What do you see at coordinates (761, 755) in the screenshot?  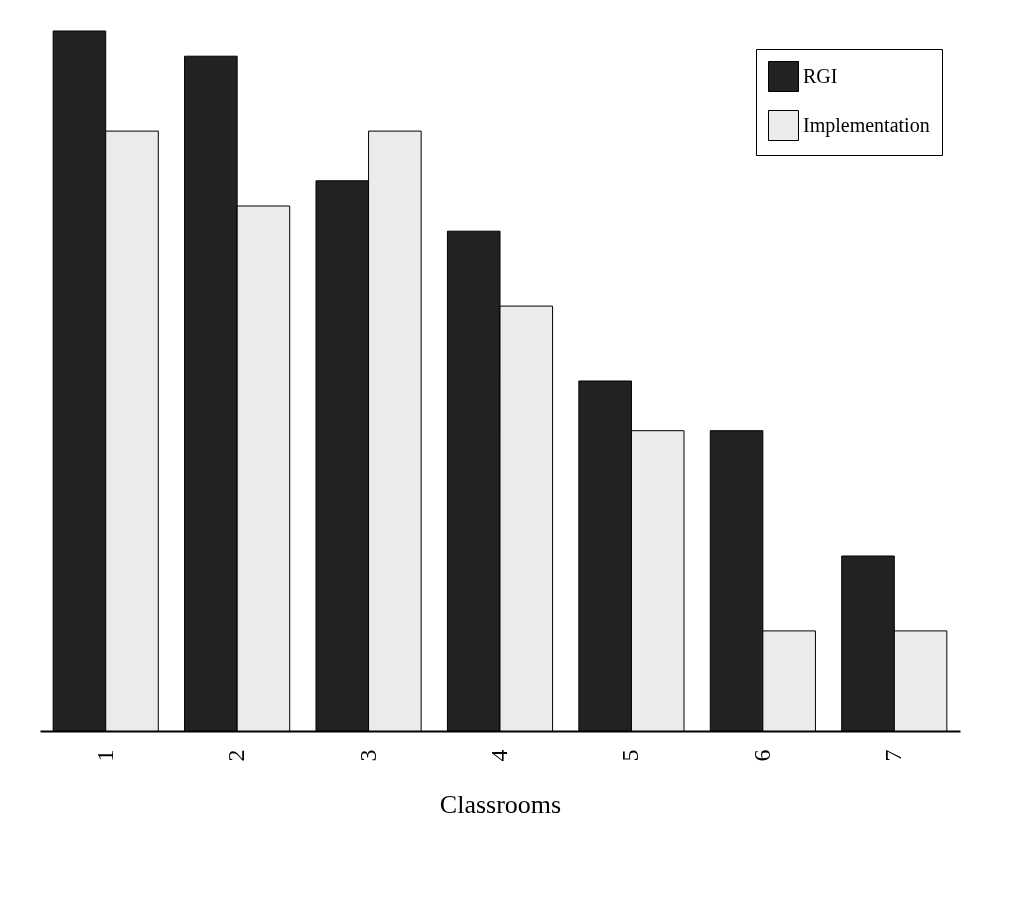 I see `x-tick-label: 6` at bounding box center [761, 755].